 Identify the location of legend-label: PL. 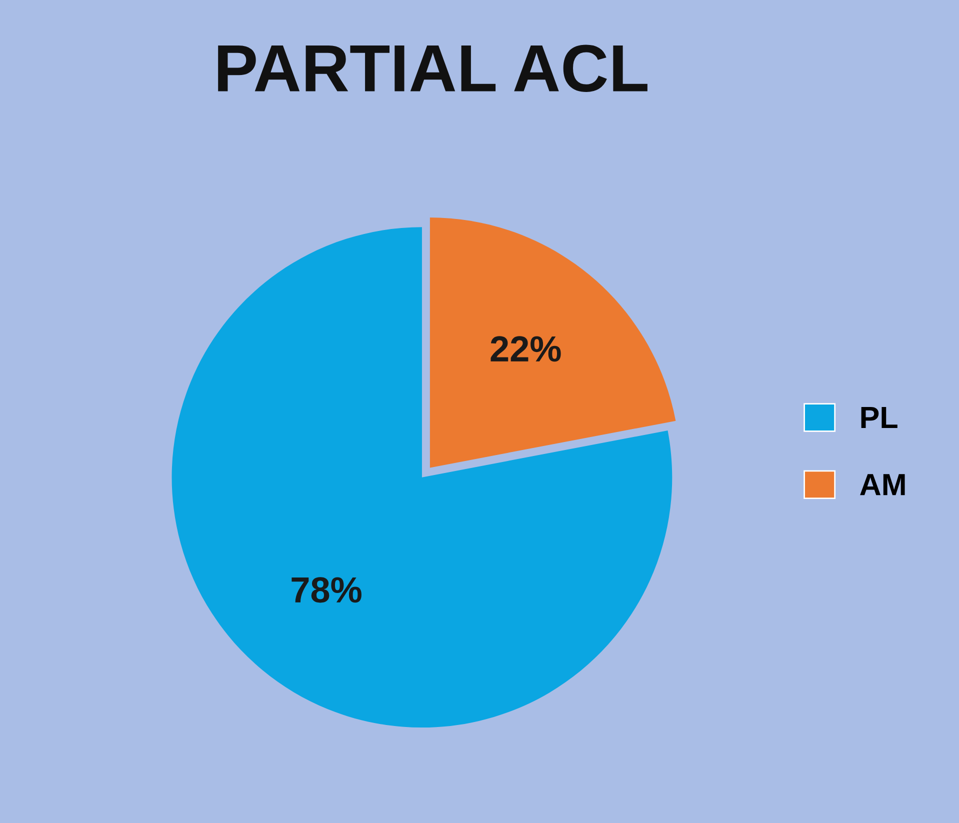
(879, 417).